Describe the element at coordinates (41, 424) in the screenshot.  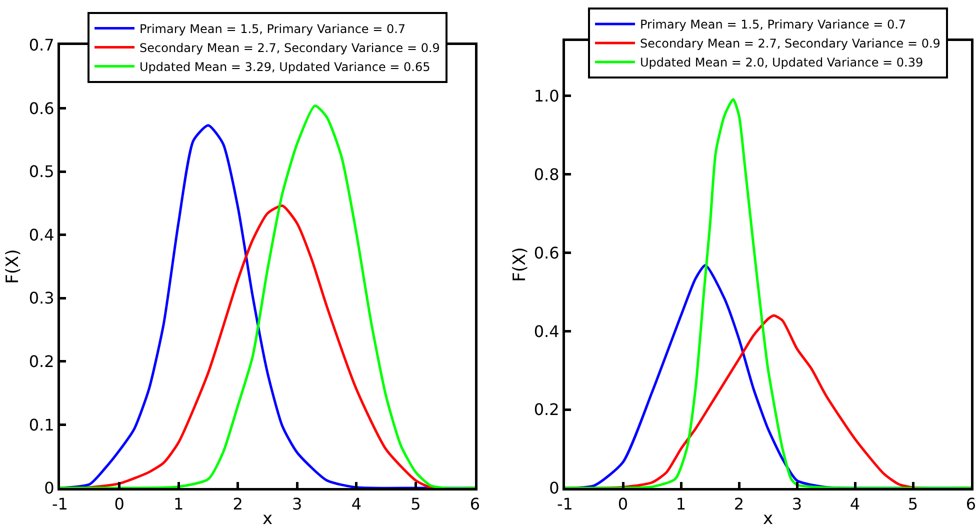
I see `y-tick-label: 0.1` at that location.